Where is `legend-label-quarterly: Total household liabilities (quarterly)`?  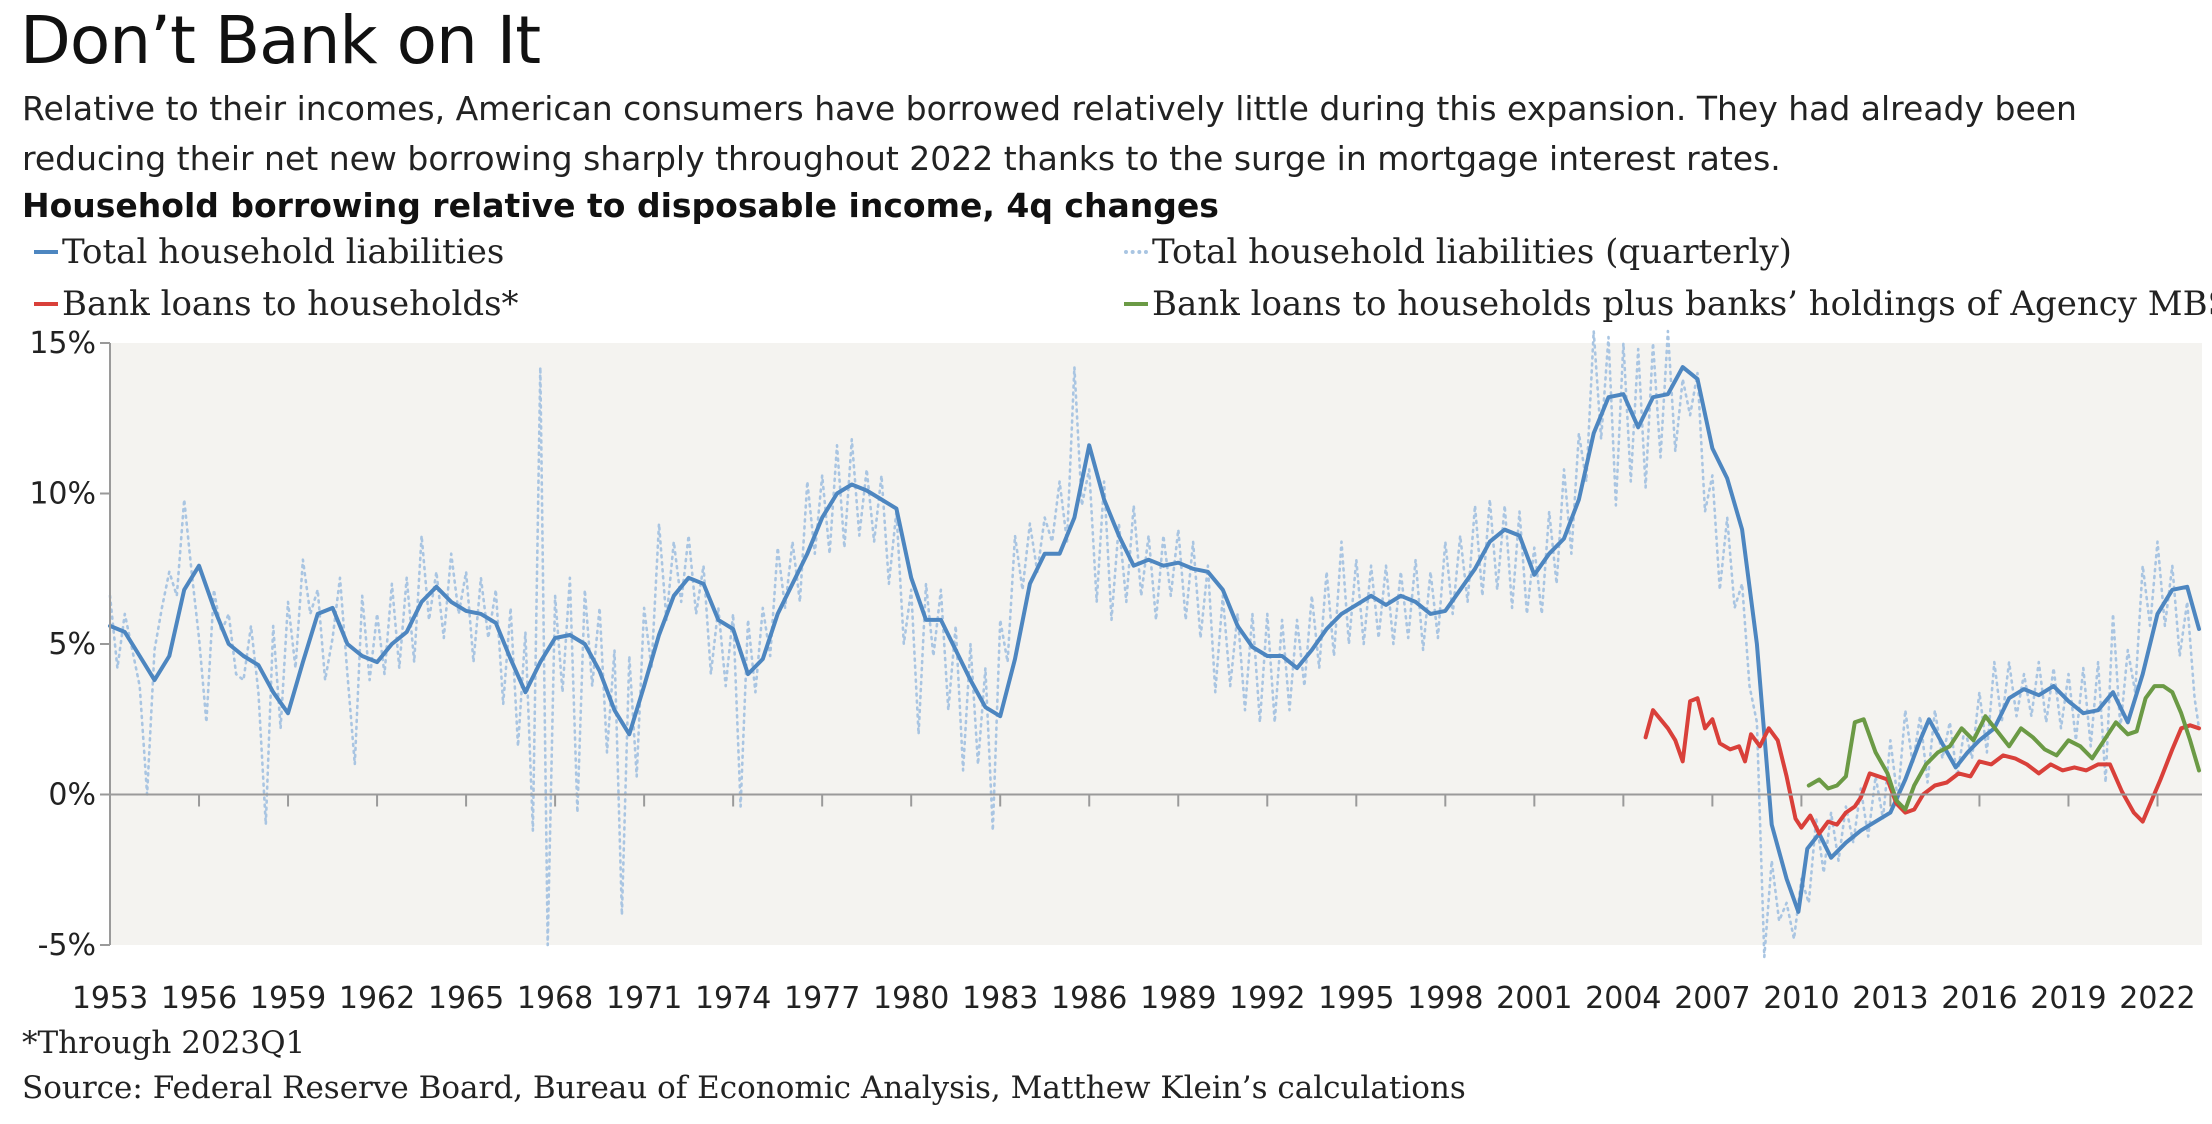
legend-label-quarterly: Total household liabilities (quarterly) is located at coordinates (1472, 252).